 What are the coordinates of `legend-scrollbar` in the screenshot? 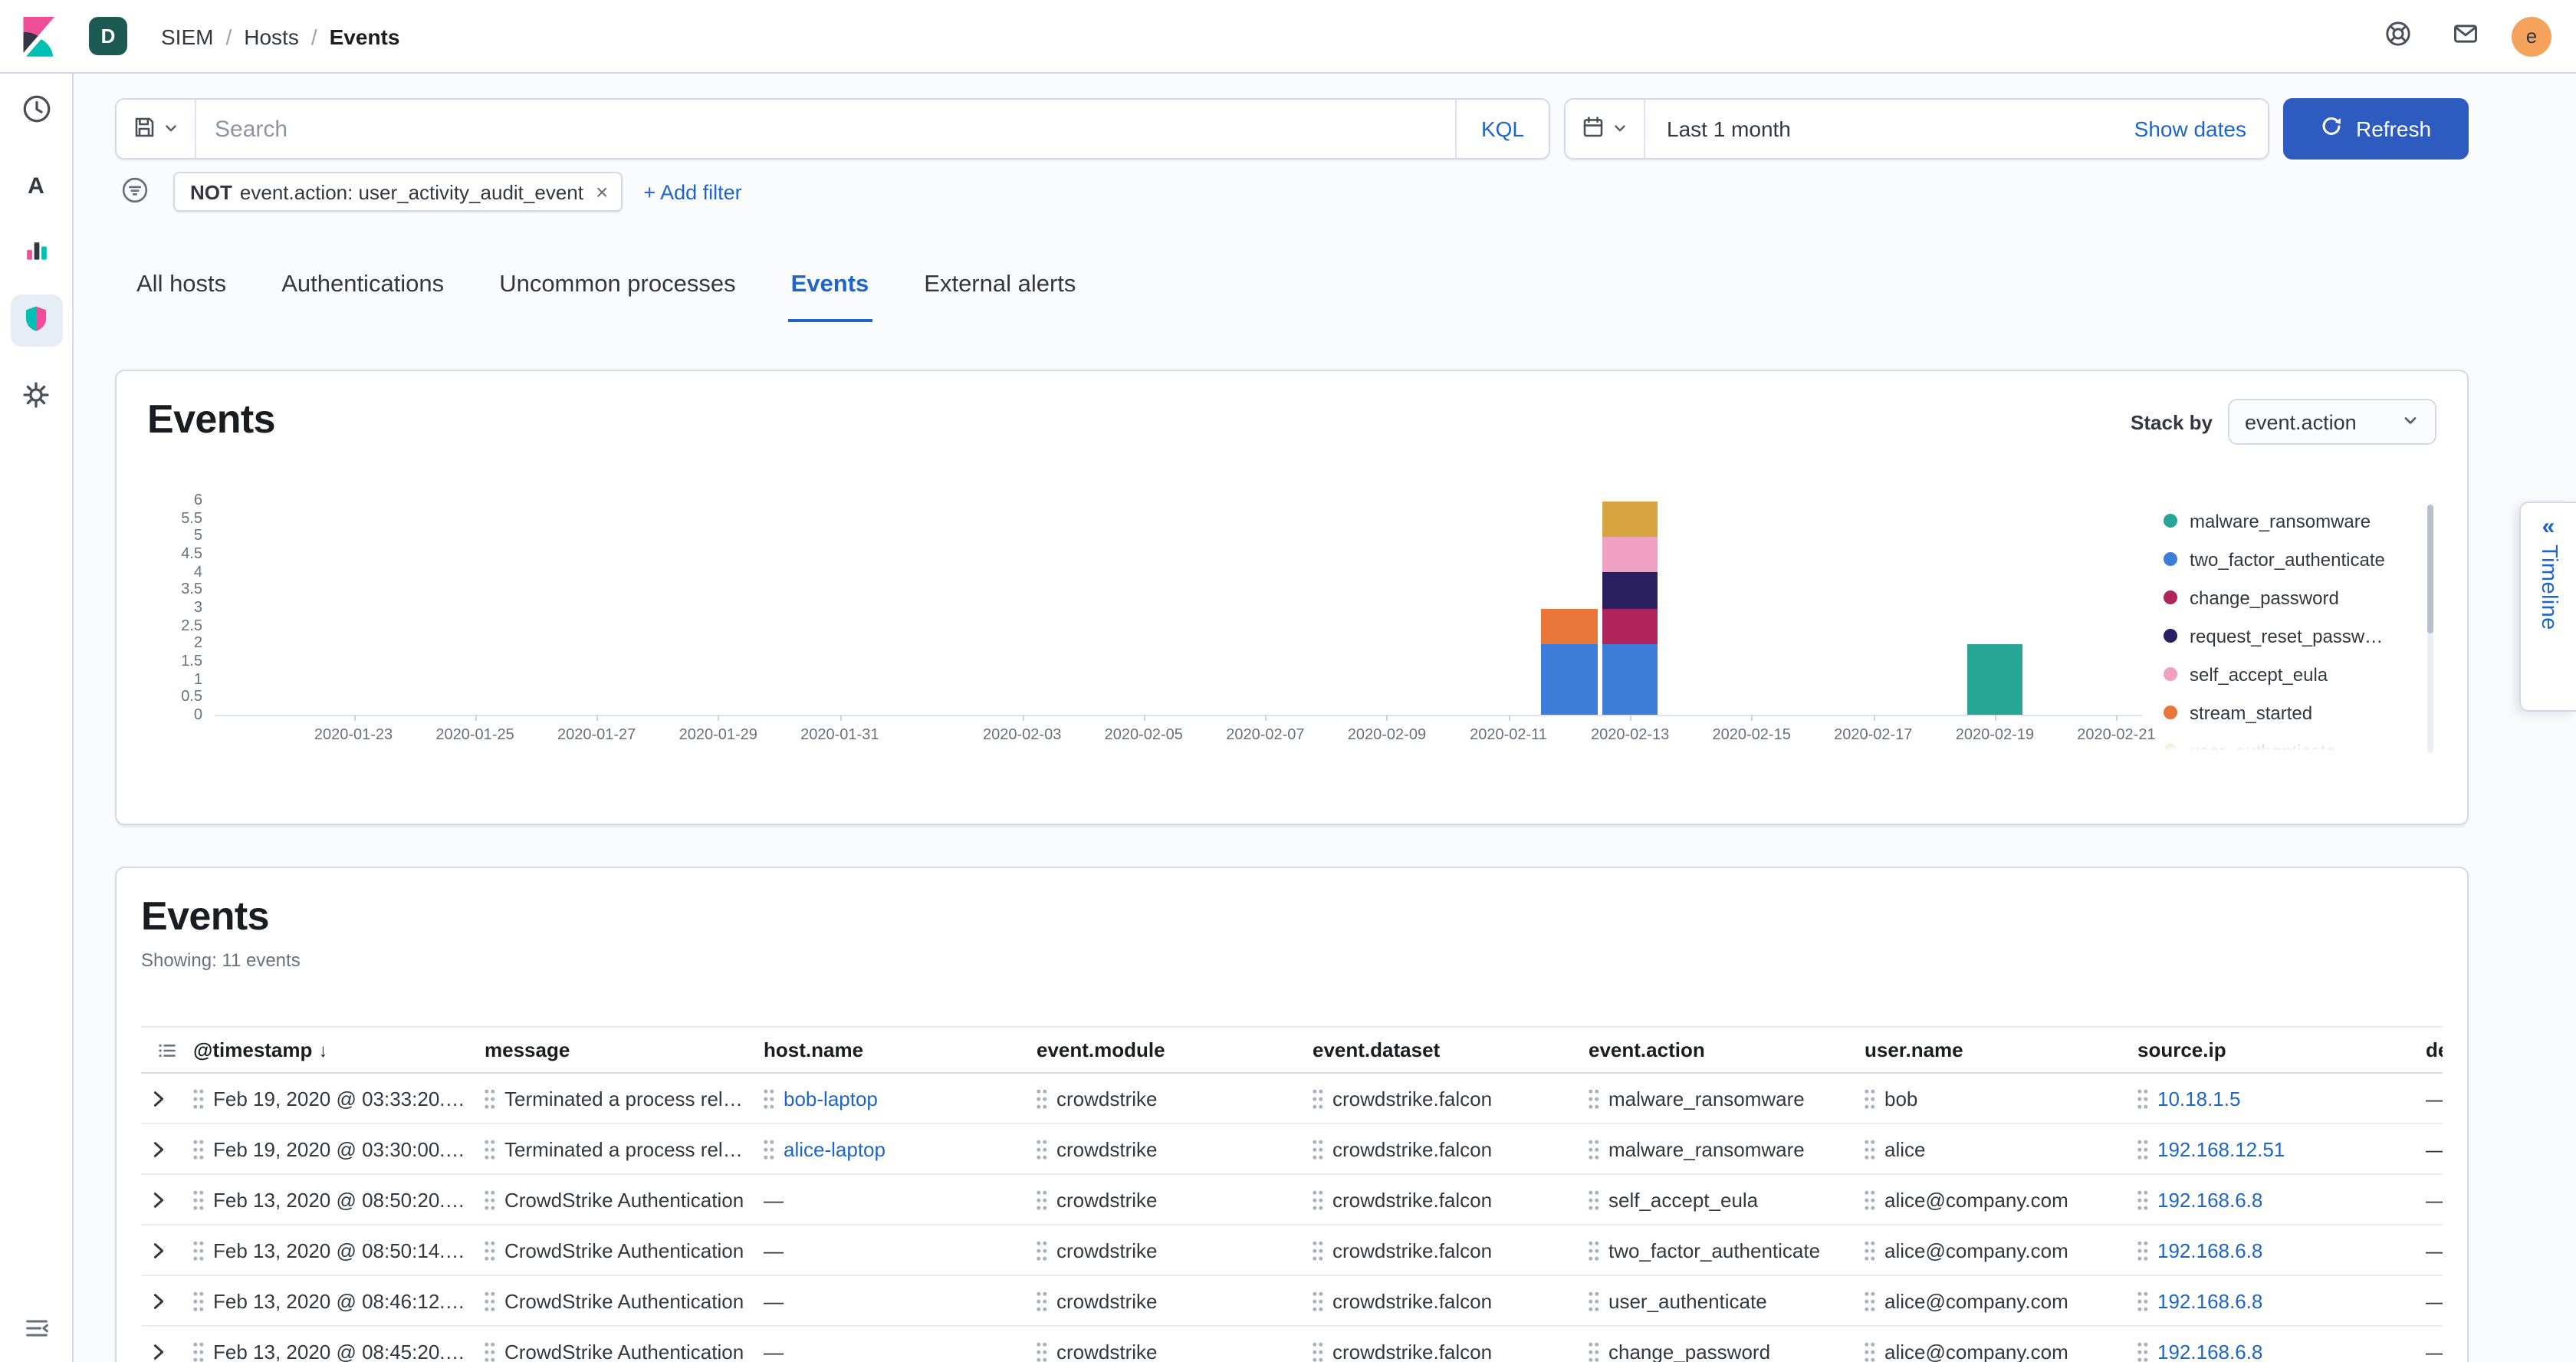 It's located at (2430, 629).